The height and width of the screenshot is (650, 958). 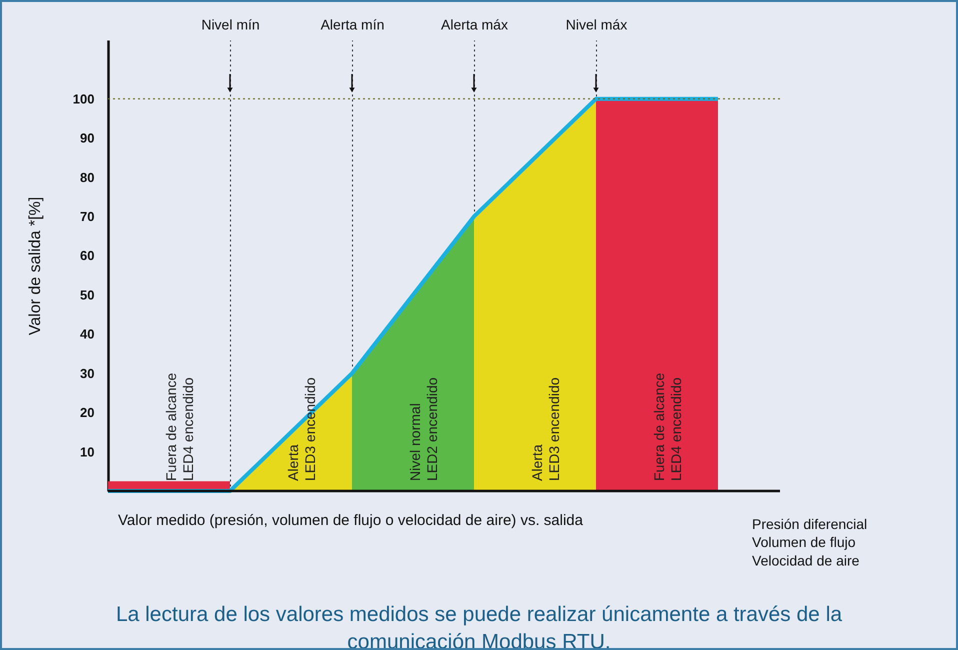 What do you see at coordinates (35, 266) in the screenshot?
I see `y-axis-title: Valor de salida *[%]` at bounding box center [35, 266].